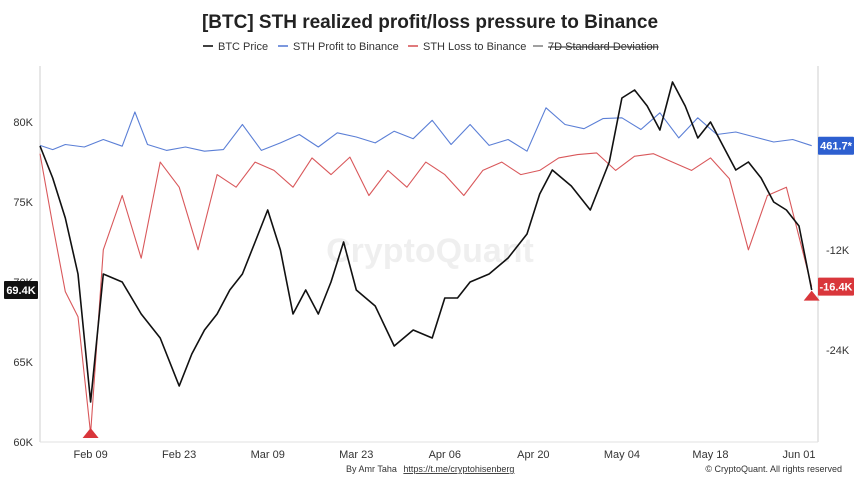 Image resolution: width=860 pixels, height=482 pixels. Describe the element at coordinates (603, 47) in the screenshot. I see `legend-item: 7D Standard Deviation` at that location.